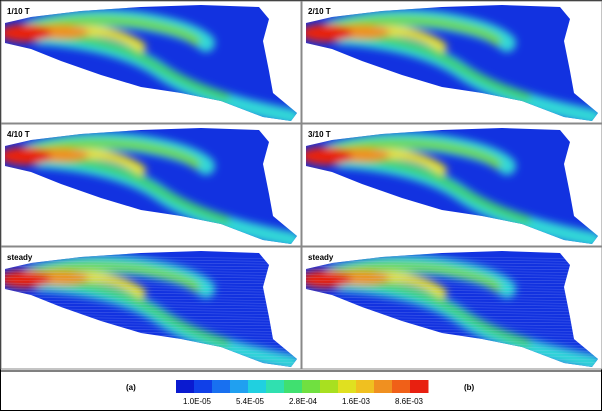  What do you see at coordinates (319, 11) in the screenshot?
I see `panel-label: 2/10 T` at bounding box center [319, 11].